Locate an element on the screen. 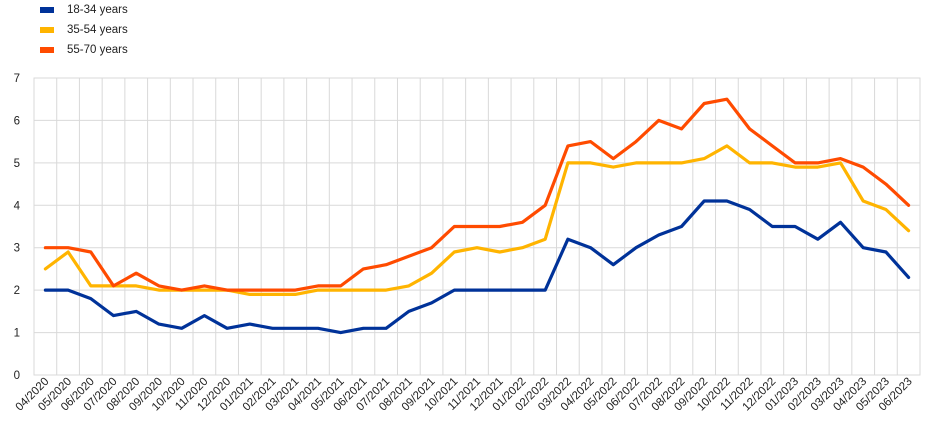 This screenshot has width=945, height=430. legend-item-18-34: 18-34 years is located at coordinates (84, 10).